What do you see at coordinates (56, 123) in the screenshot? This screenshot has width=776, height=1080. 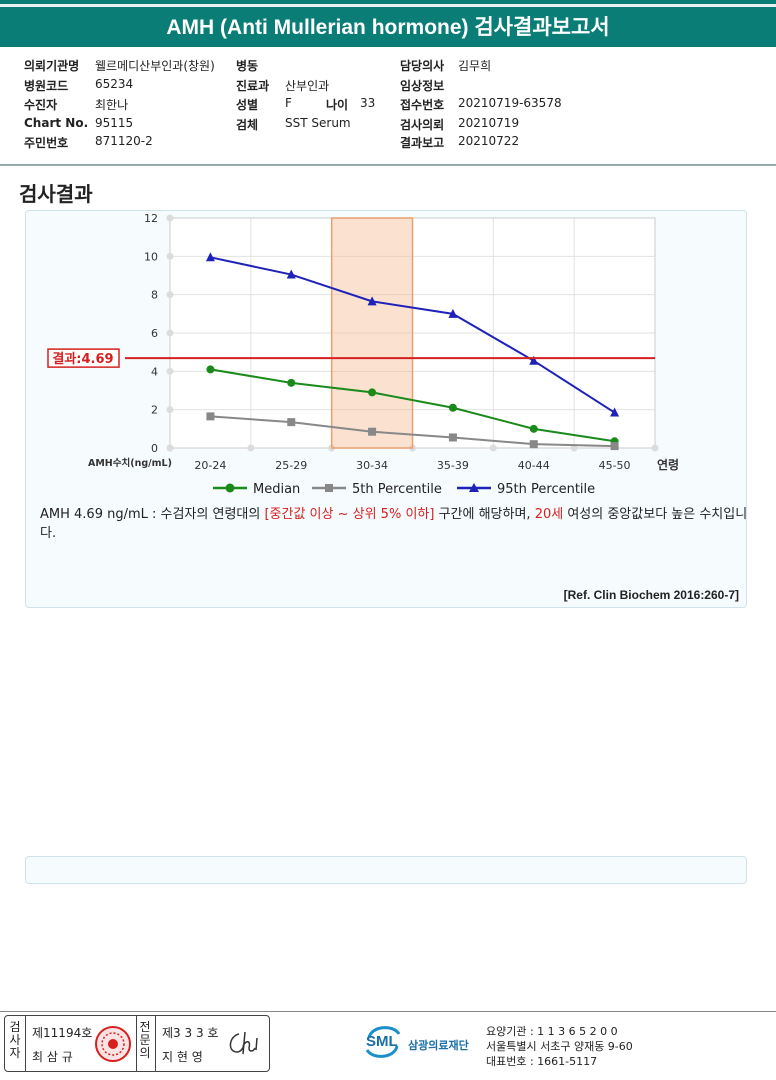 I see `chart-no-label: Chart No.` at bounding box center [56, 123].